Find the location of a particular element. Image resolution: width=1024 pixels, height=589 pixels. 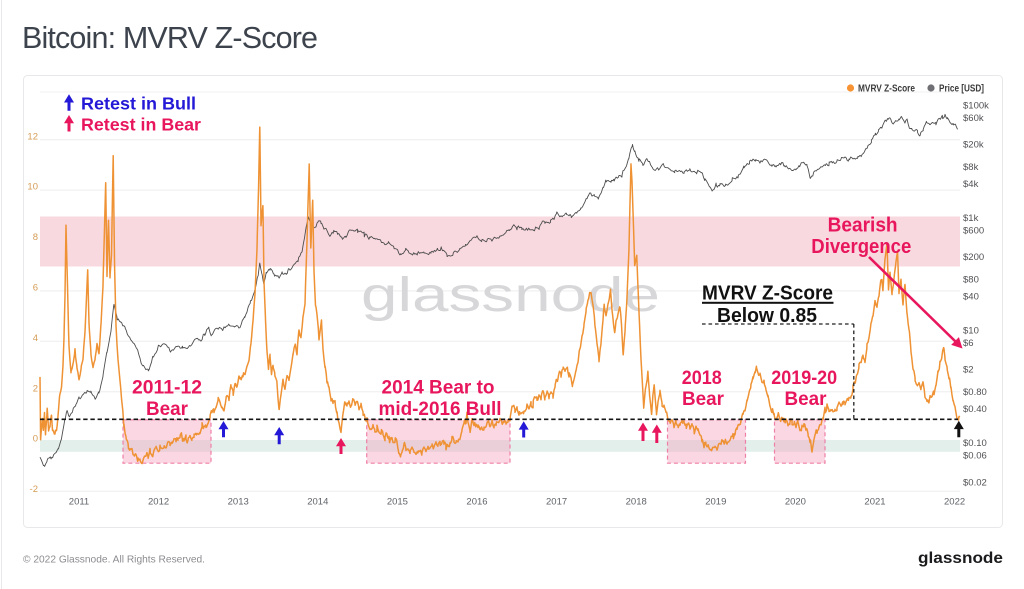

svg-text: 2012 is located at coordinates (158, 502).